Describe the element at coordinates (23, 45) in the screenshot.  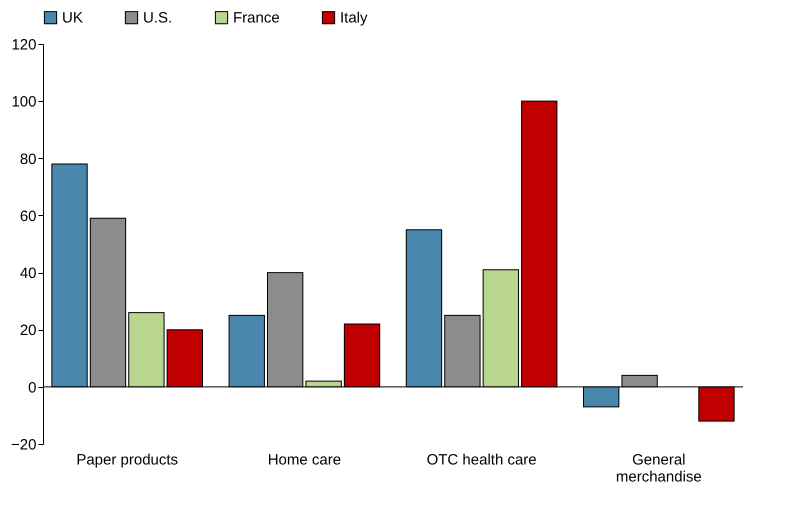
I see `y-tick-label: 120` at that location.